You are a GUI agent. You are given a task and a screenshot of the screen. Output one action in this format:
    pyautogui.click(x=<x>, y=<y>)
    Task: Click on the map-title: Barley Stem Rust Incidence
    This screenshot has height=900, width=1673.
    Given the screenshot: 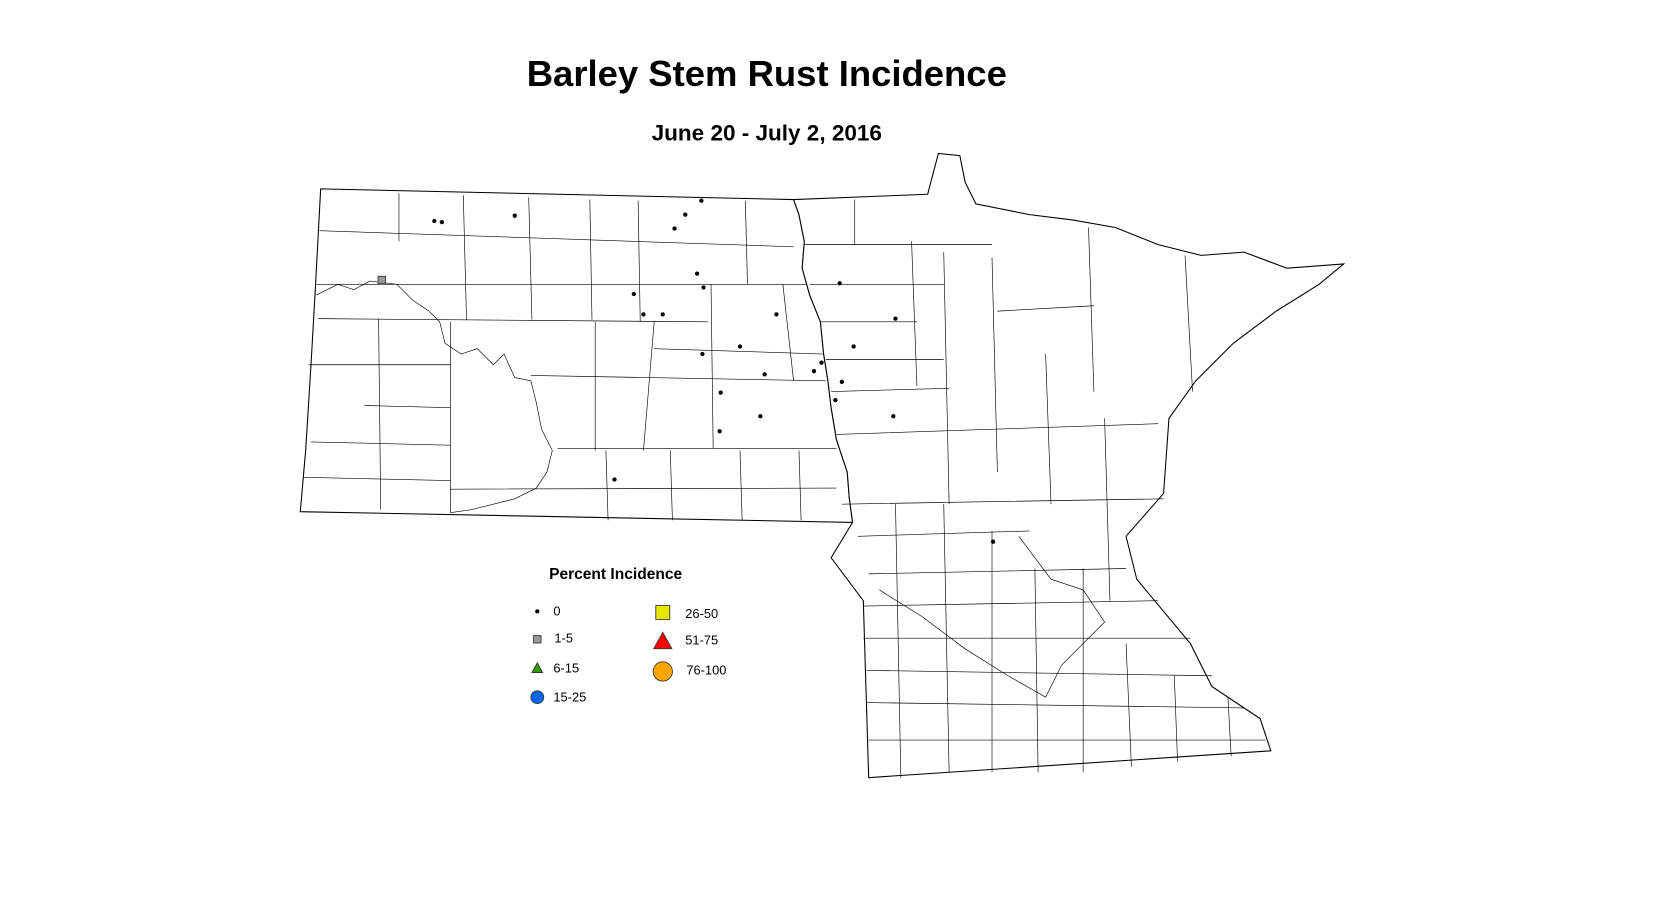 What is the action you would take?
    pyautogui.click(x=767, y=73)
    